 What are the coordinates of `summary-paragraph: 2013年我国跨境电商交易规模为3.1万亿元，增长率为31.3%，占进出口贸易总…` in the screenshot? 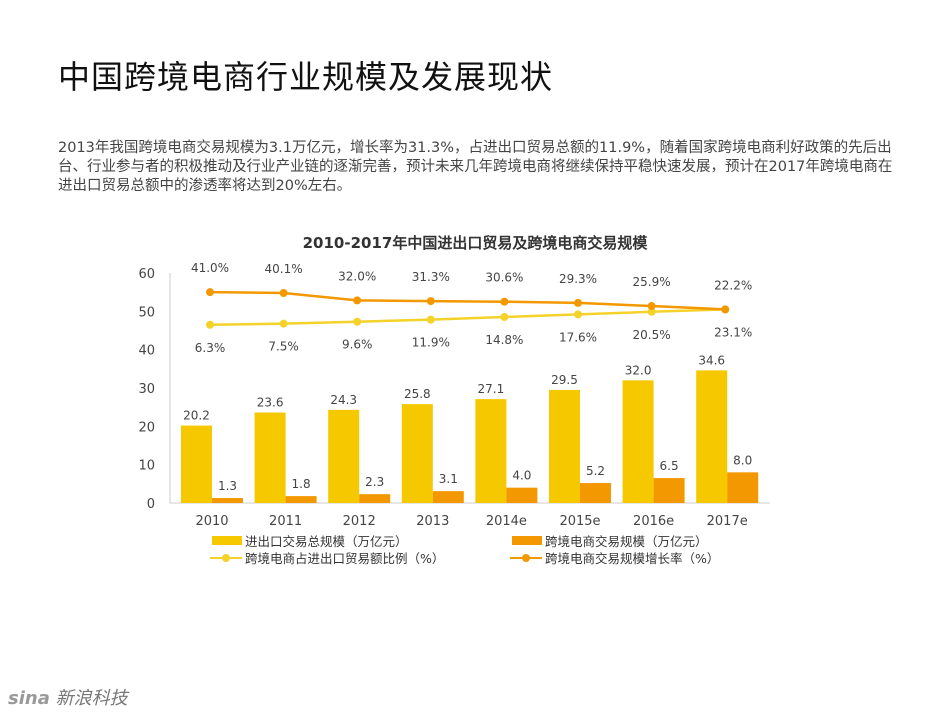 It's located at (475, 167).